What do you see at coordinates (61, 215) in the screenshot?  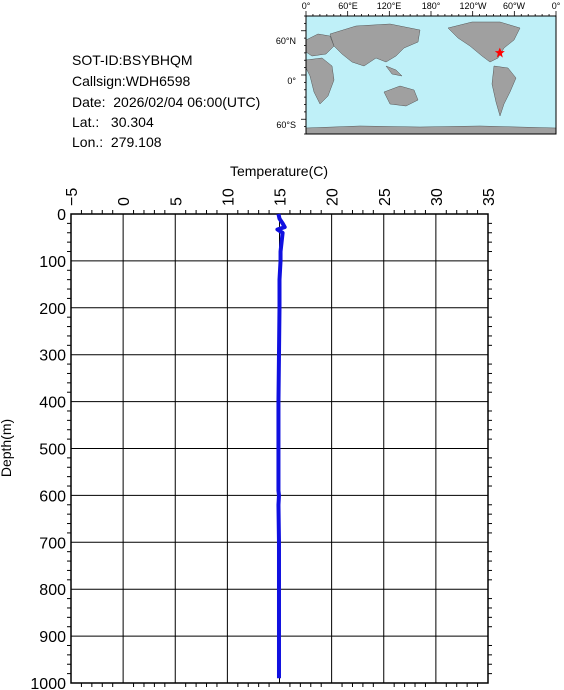 I see `y-tick-label: 0` at bounding box center [61, 215].